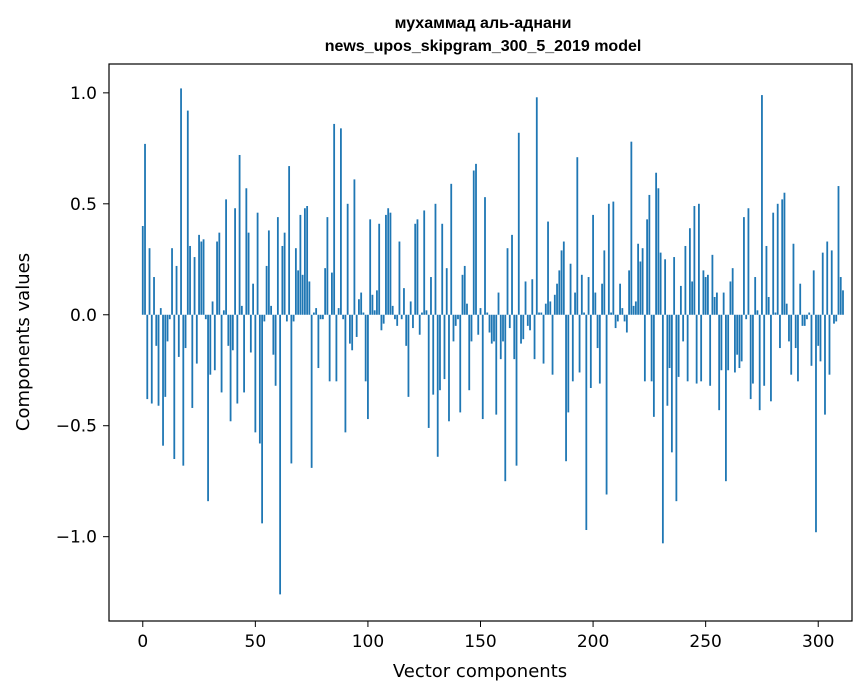 Image resolution: width=867 pixels, height=696 pixels. What do you see at coordinates (23, 342) in the screenshot?
I see `y-axis-label: Components values` at bounding box center [23, 342].